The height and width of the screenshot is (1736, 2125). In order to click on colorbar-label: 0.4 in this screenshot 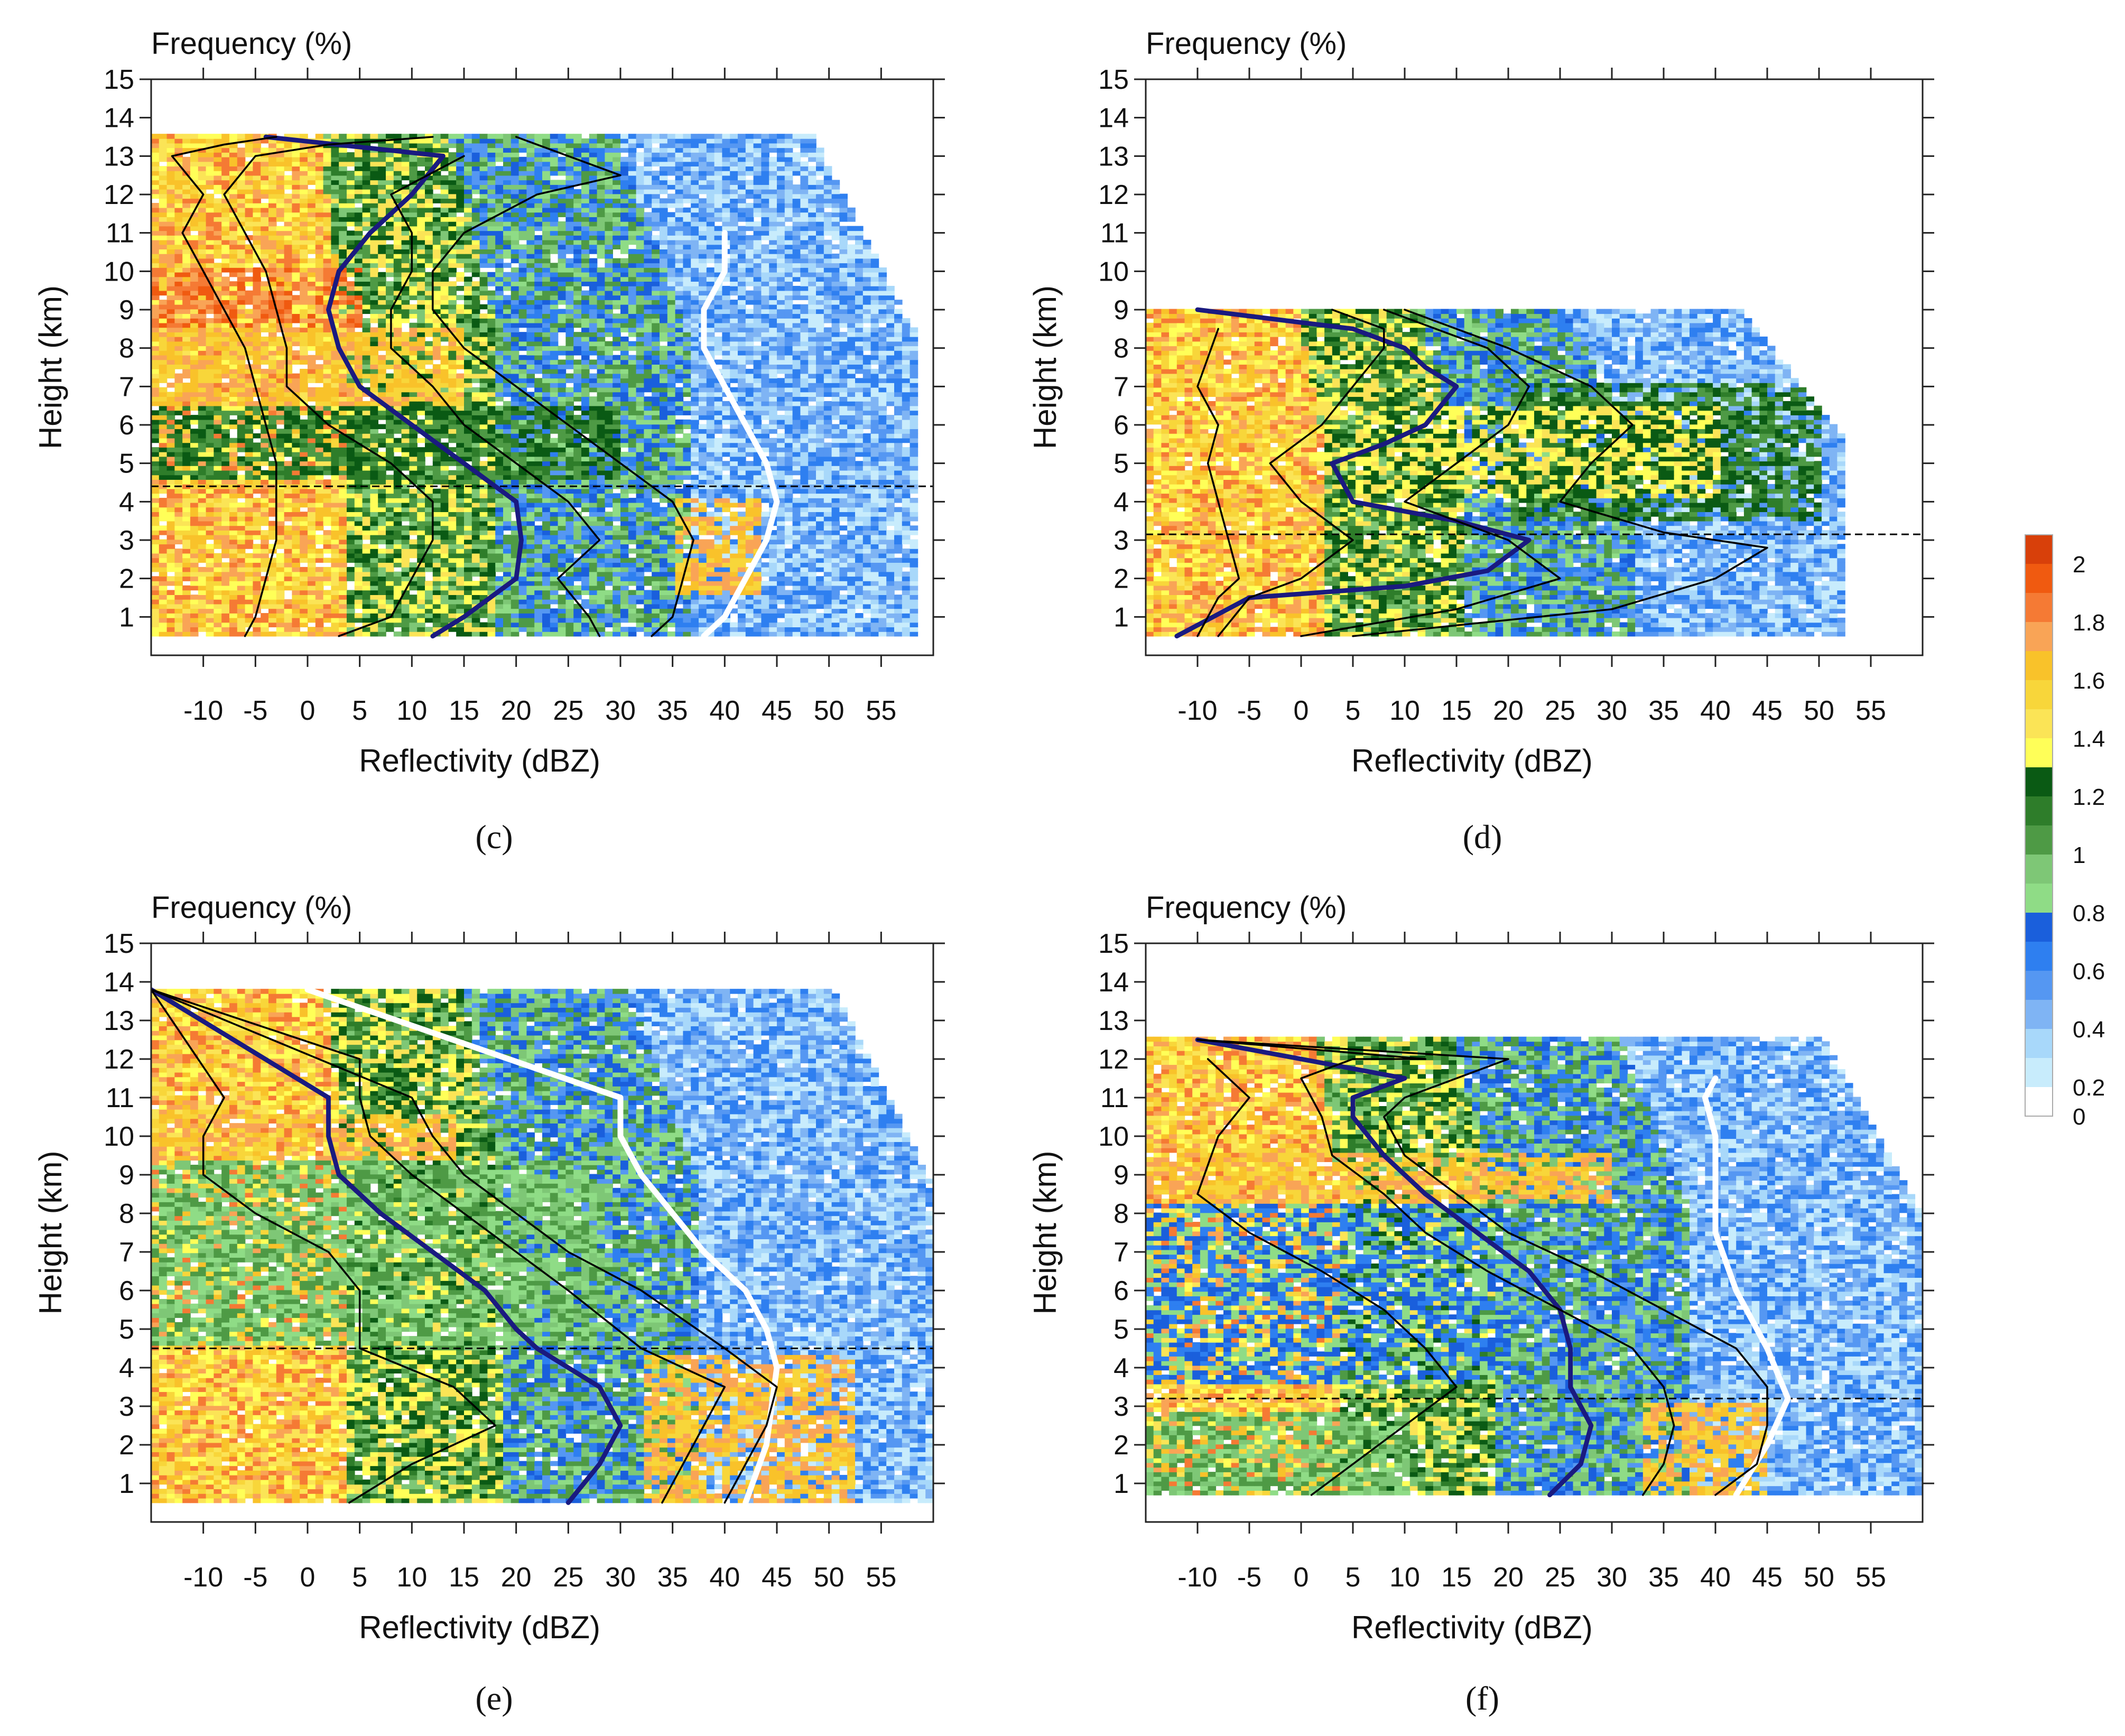, I will do `click(2089, 1030)`.